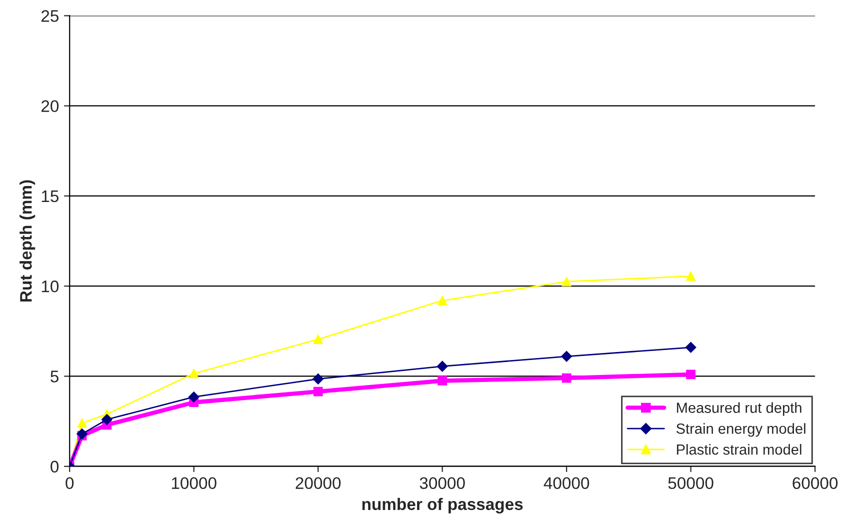 The image size is (849, 524). I want to click on x-tick-label: 20000, so click(318, 483).